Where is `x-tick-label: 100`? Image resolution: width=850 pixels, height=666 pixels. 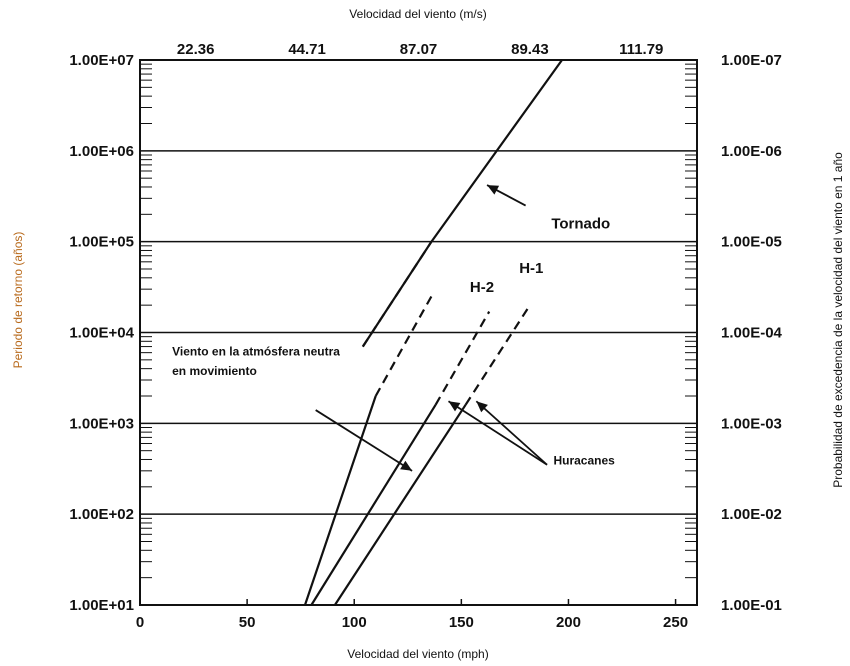
x-tick-label: 100 is located at coordinates (354, 622).